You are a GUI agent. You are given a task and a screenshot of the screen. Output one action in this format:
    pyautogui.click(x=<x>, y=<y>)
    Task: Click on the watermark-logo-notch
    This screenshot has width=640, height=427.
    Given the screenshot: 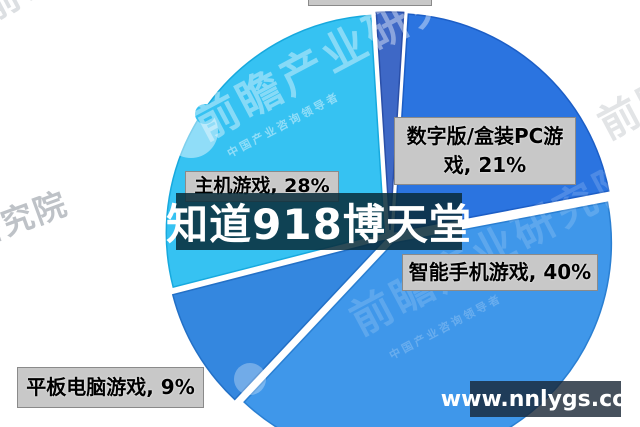 What is the action you would take?
    pyautogui.click(x=205, y=114)
    